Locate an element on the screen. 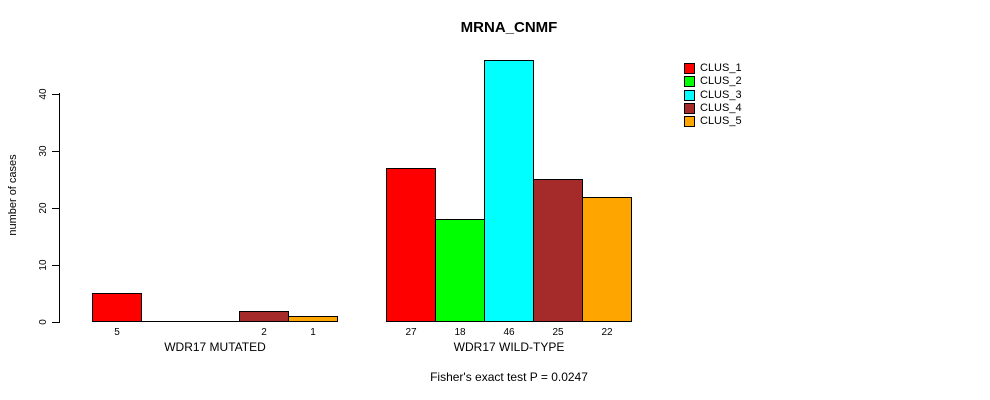  bar-value-label: 46 is located at coordinates (509, 332).